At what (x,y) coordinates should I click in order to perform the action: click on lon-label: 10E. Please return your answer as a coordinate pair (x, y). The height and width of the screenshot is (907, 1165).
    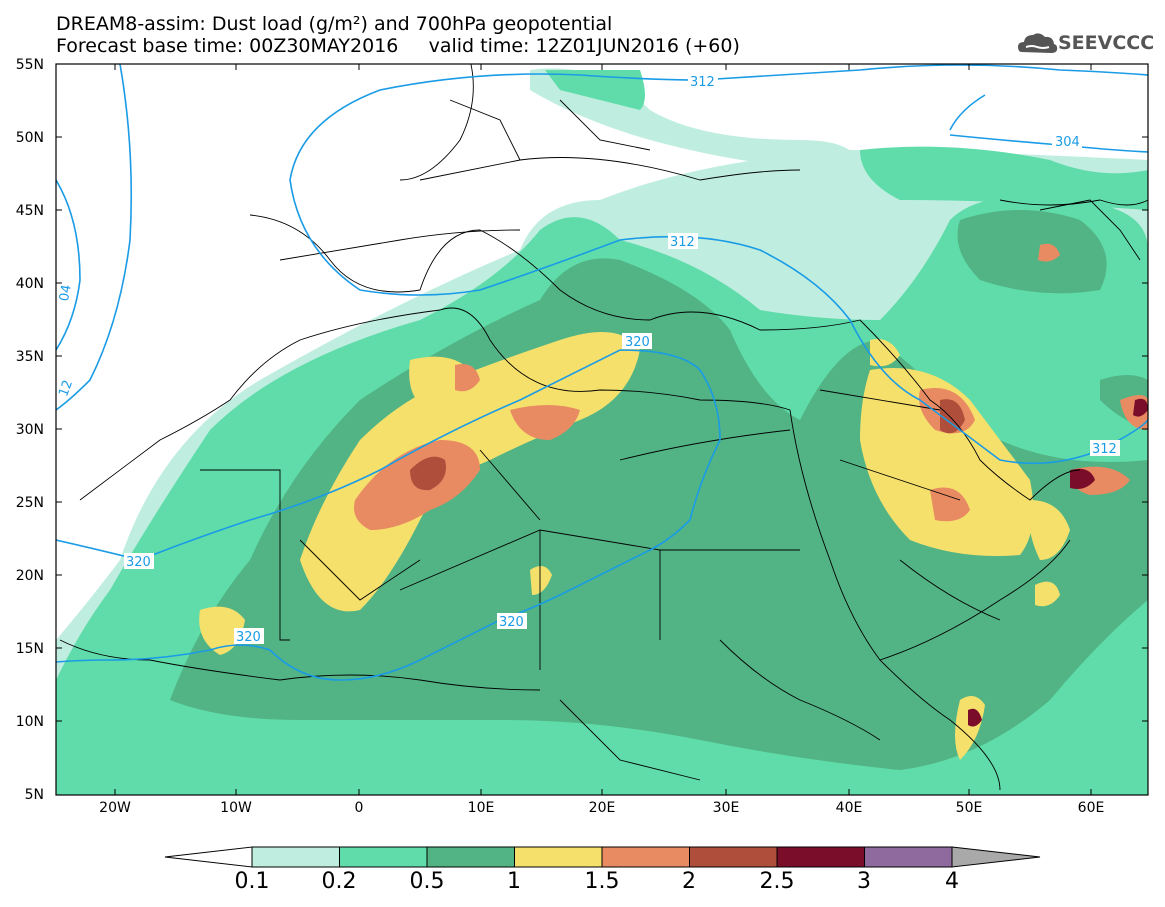
    Looking at the image, I should click on (481, 808).